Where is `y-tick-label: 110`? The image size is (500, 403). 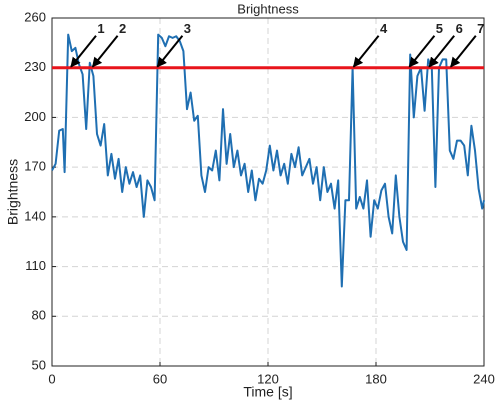
y-tick-label: 110 is located at coordinates (35, 265).